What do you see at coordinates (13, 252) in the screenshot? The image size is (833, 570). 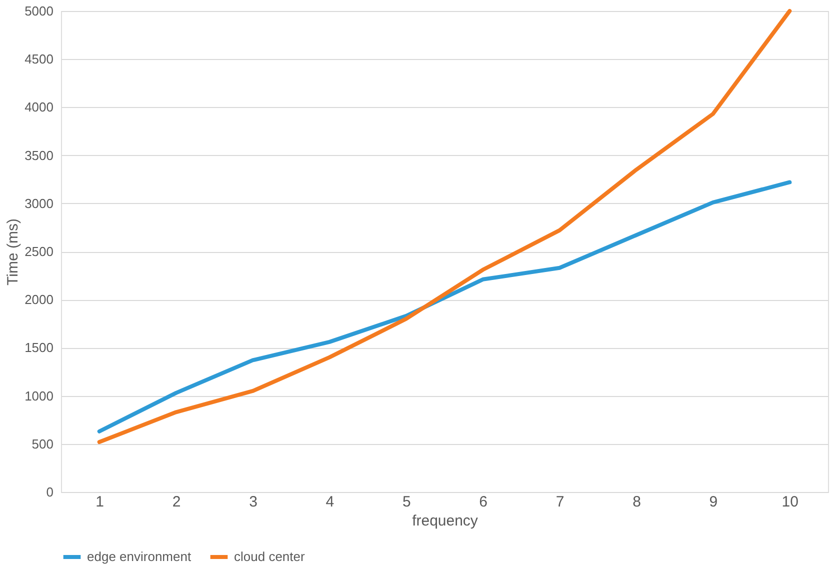 I see `y-axis-title: Time (ms)` at bounding box center [13, 252].